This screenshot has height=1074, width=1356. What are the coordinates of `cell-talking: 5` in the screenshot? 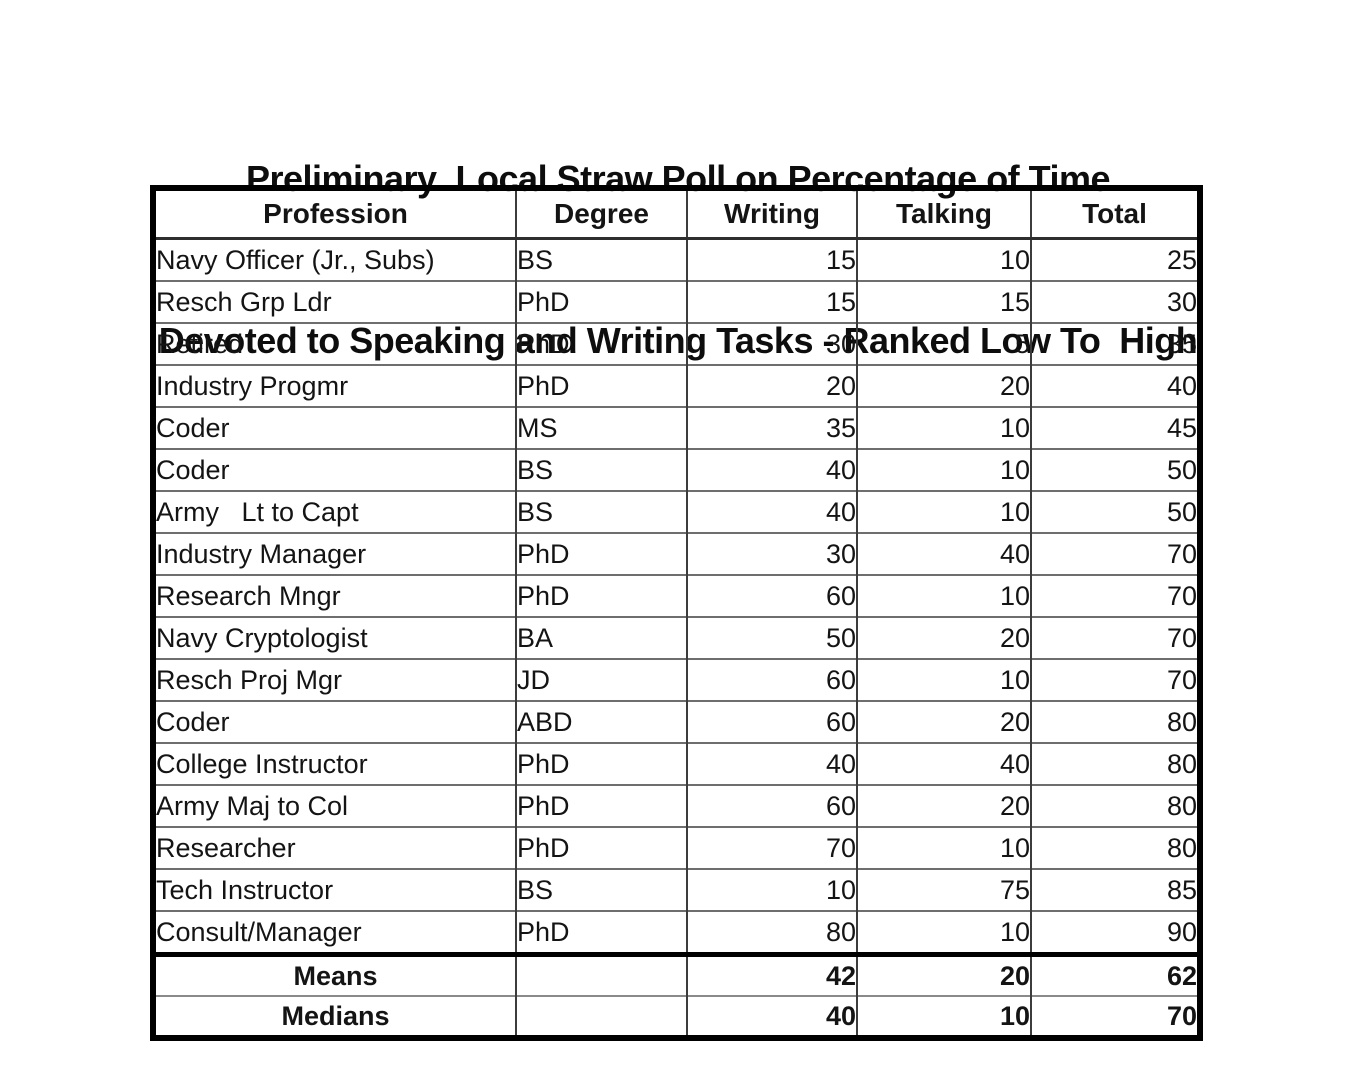 It's located at (943, 343).